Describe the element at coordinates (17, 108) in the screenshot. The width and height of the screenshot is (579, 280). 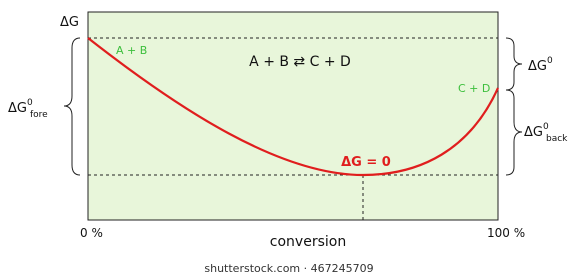
I see `forward-base: ΔG` at that location.